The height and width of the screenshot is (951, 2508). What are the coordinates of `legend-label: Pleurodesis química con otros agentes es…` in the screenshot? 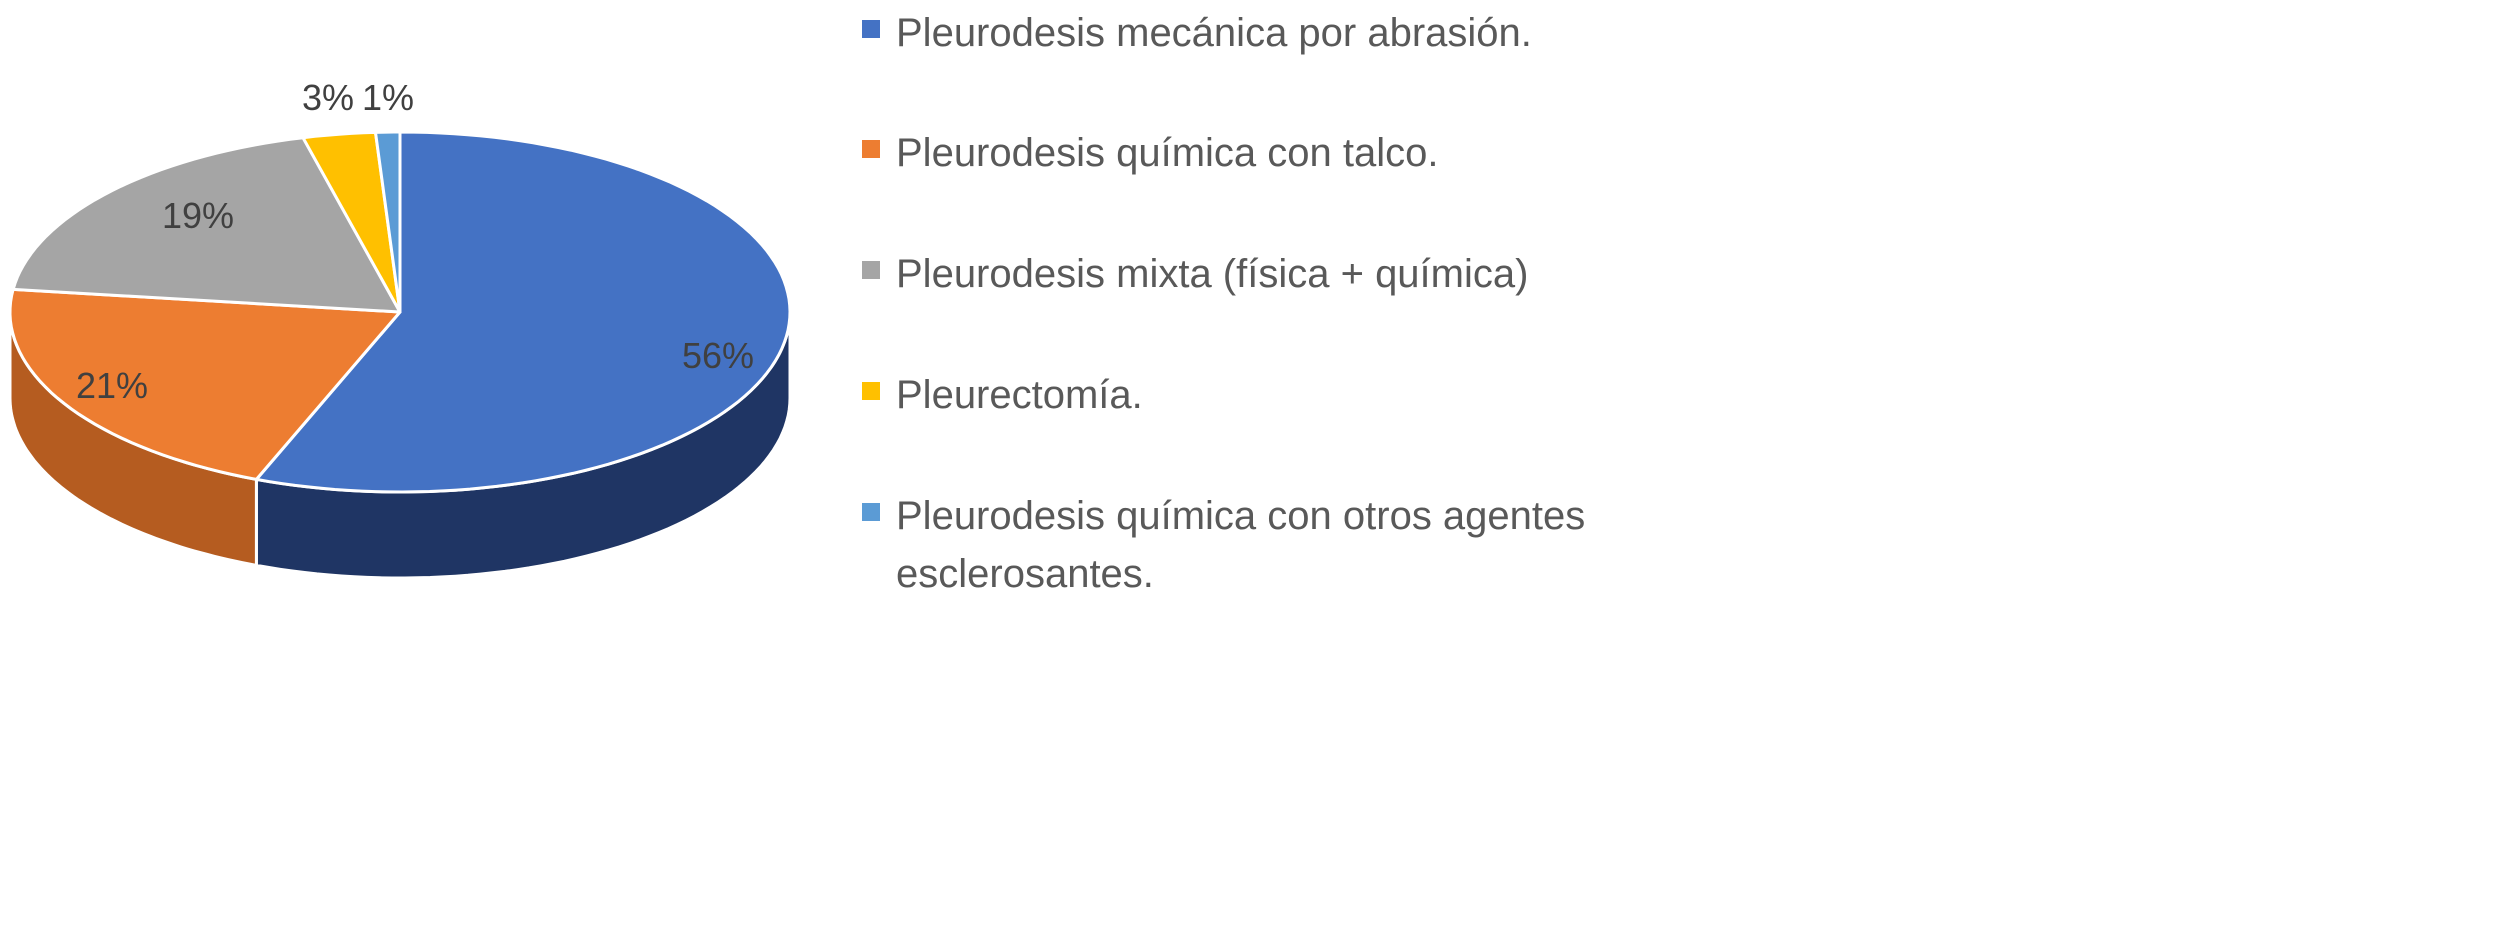 It's located at (1241, 545).